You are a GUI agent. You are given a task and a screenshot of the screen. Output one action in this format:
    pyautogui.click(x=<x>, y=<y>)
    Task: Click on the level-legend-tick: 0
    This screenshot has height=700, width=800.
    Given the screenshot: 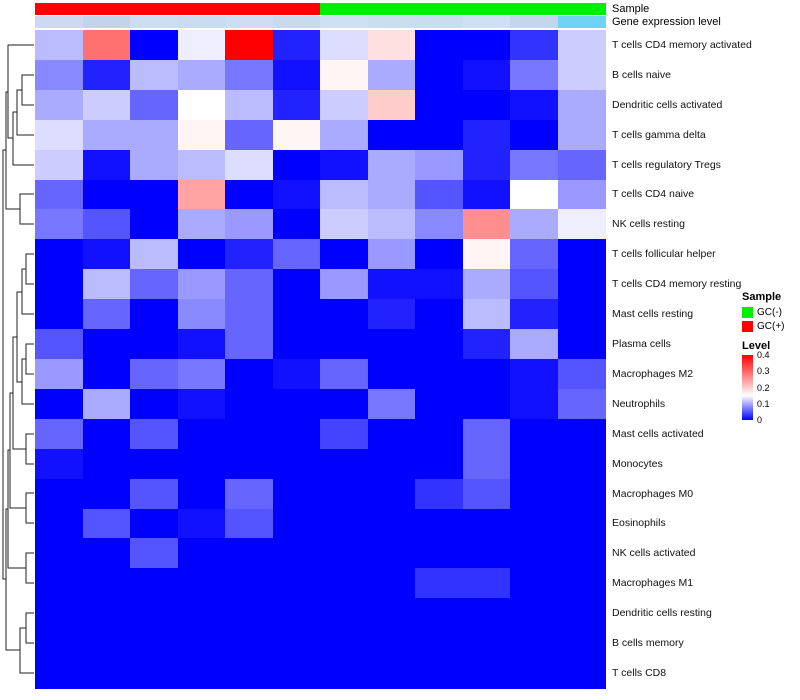 What is the action you would take?
    pyautogui.click(x=760, y=420)
    